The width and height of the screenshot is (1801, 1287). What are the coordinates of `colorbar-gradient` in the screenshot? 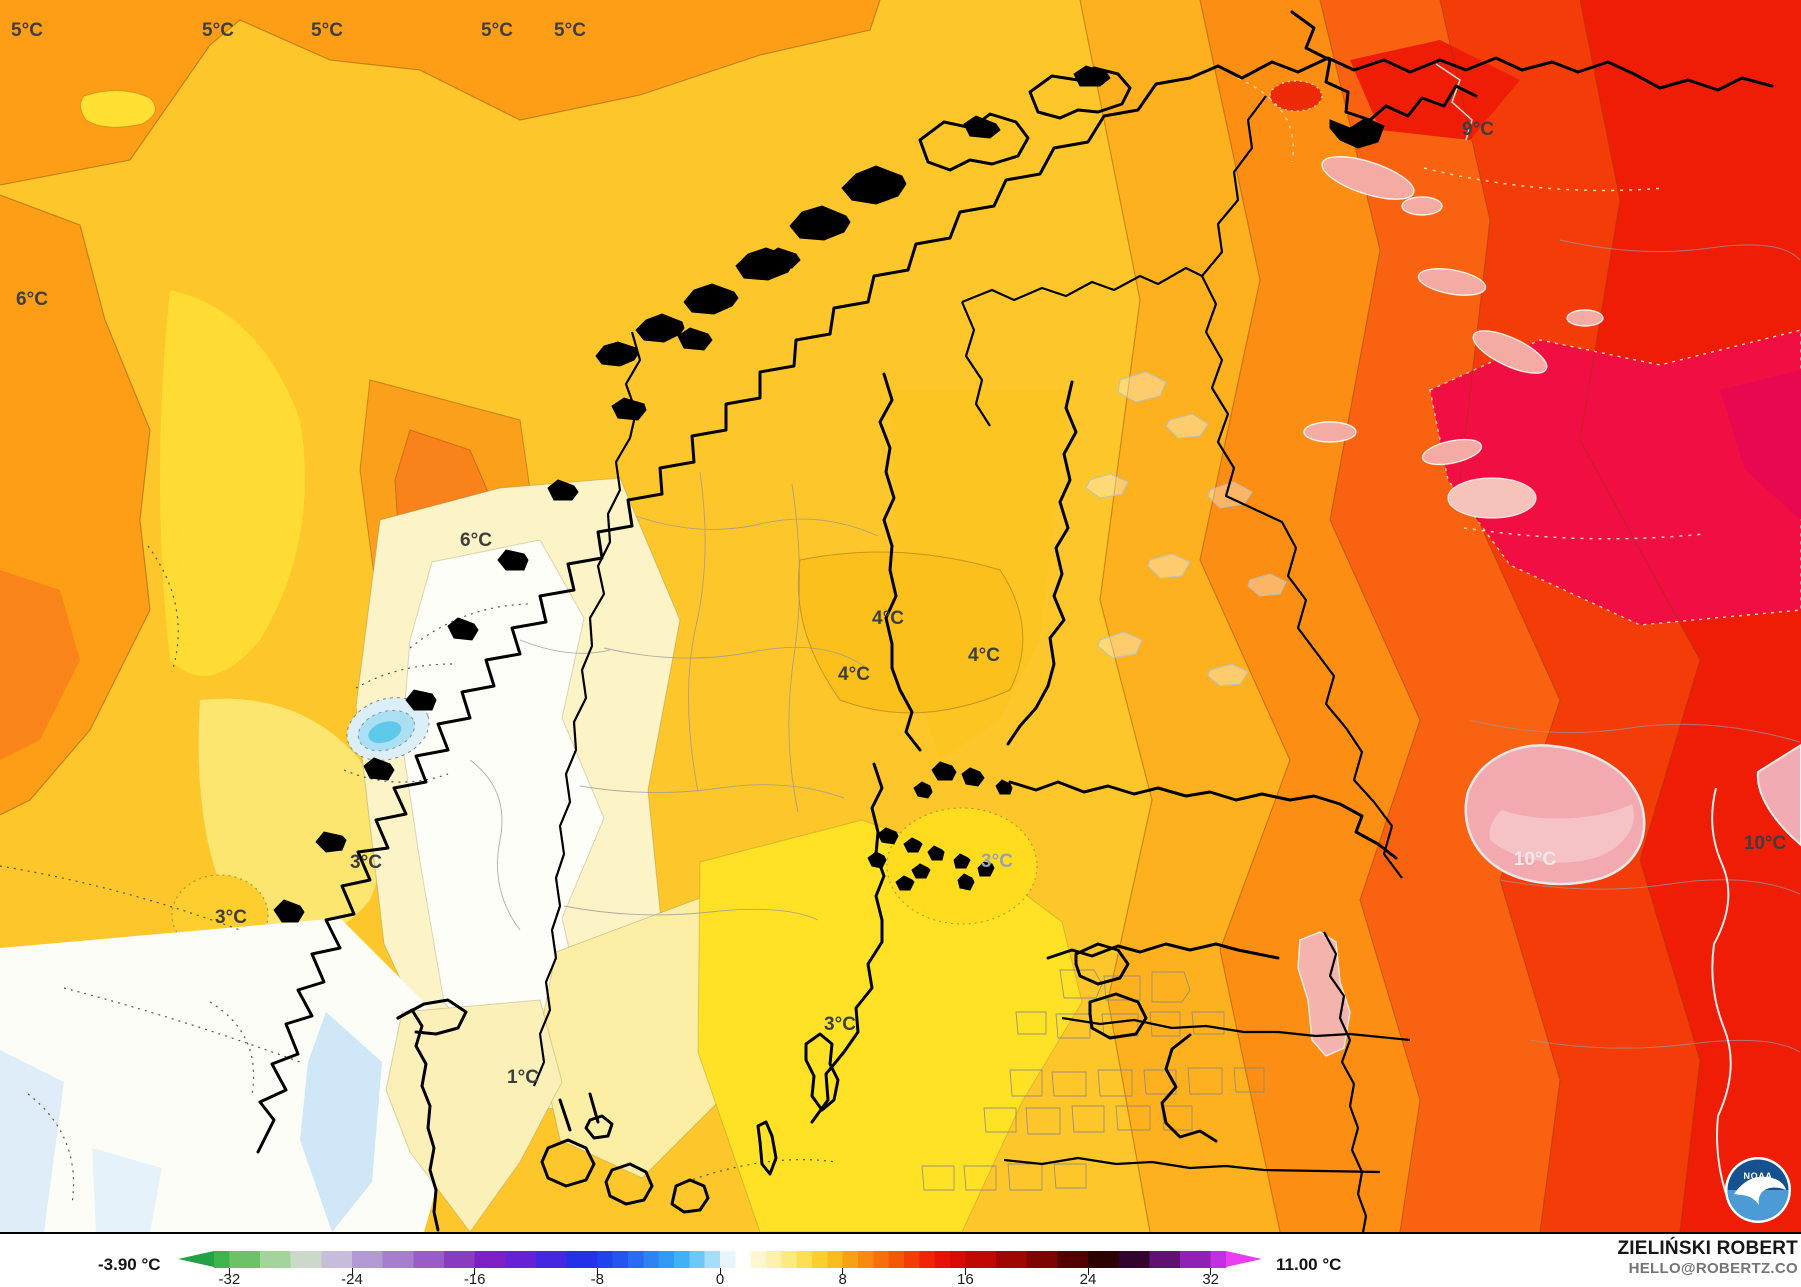 It's located at (720, 1259).